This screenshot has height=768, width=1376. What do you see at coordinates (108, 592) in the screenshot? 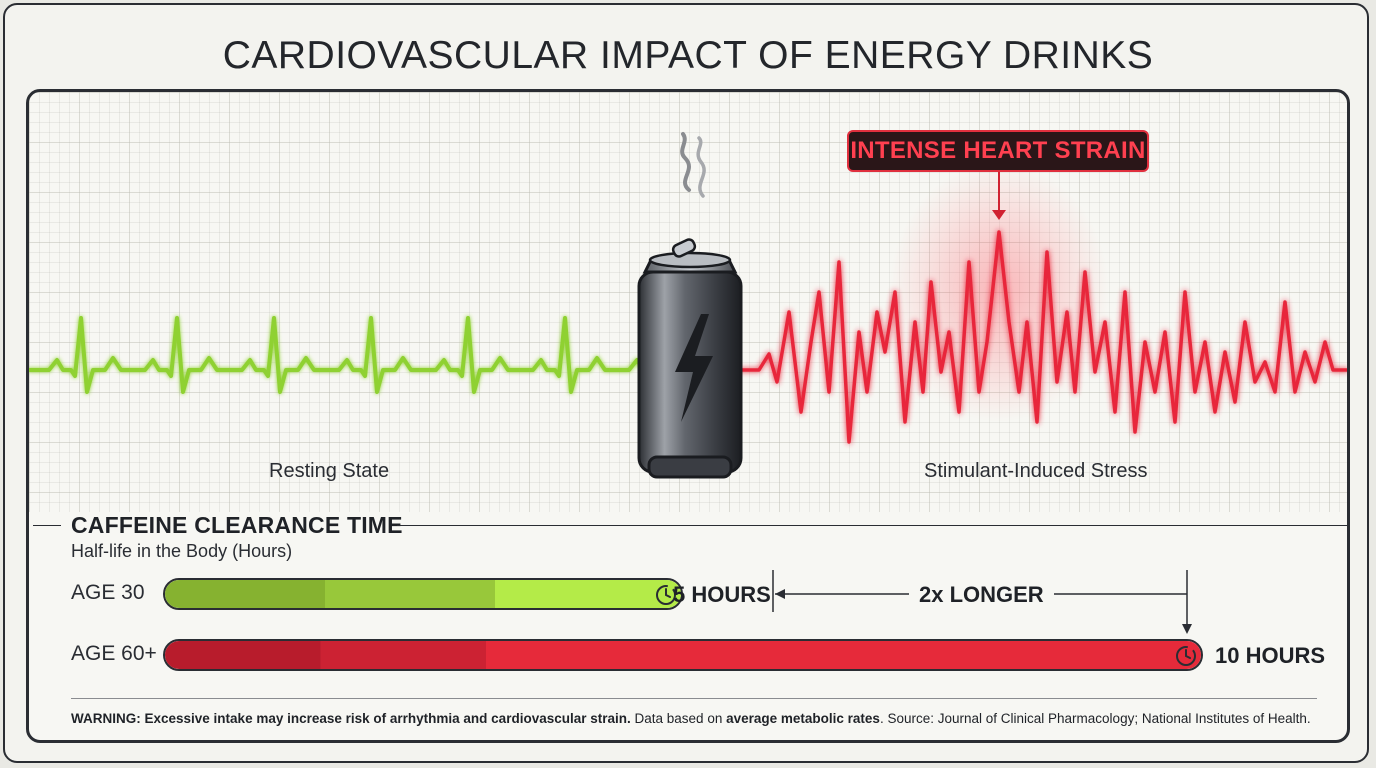
I see `age-30-label: AGE 30` at bounding box center [108, 592].